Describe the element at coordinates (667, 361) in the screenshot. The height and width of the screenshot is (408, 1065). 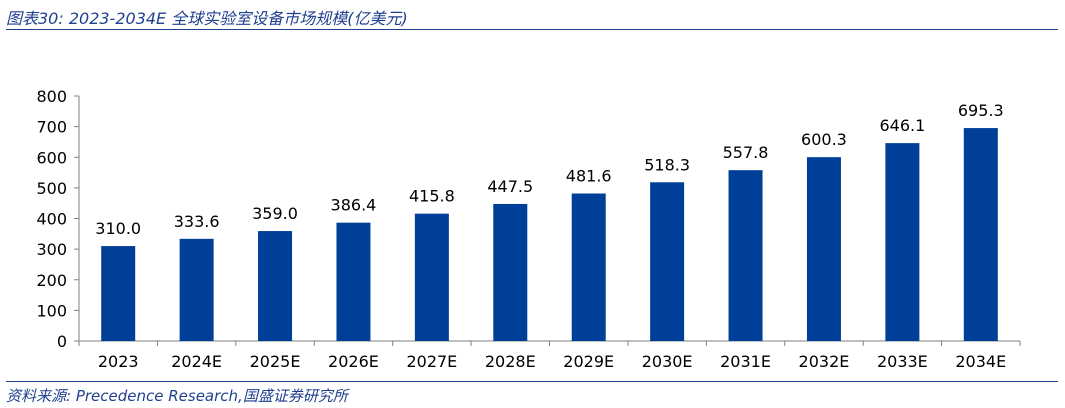
I see `x-tick-label: 2030E` at that location.